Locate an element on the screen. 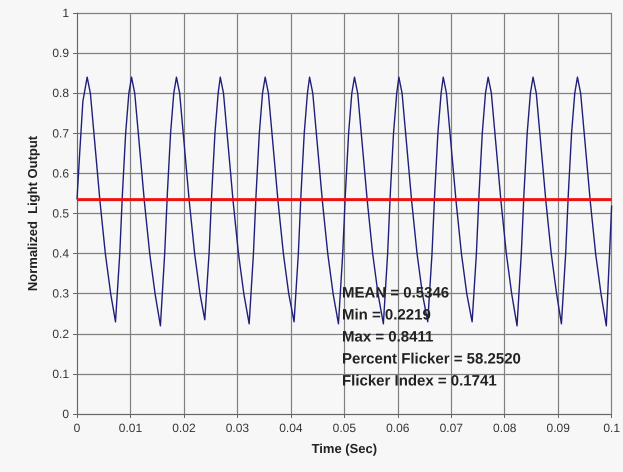  y-tick-label: 0.2 is located at coordinates (61, 333).